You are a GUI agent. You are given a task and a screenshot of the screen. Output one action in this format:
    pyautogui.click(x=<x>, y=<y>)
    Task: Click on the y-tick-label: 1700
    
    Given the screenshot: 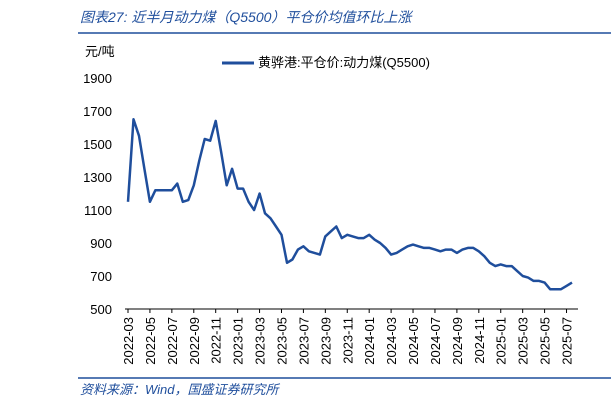 What is the action you would take?
    pyautogui.click(x=97, y=111)
    